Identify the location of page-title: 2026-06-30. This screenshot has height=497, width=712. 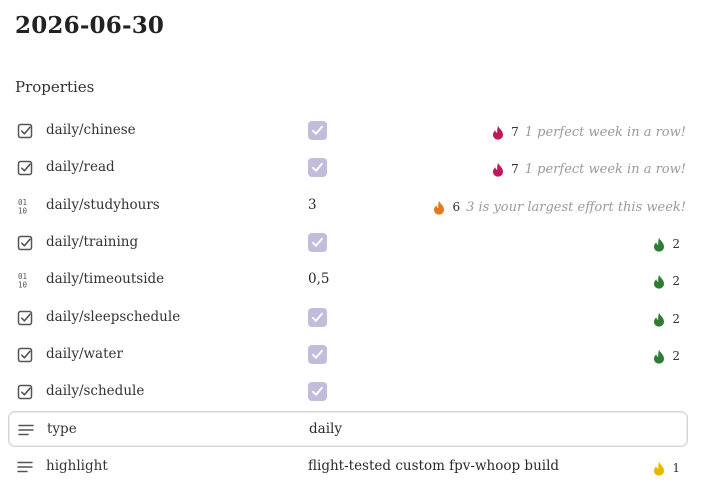
(90, 25).